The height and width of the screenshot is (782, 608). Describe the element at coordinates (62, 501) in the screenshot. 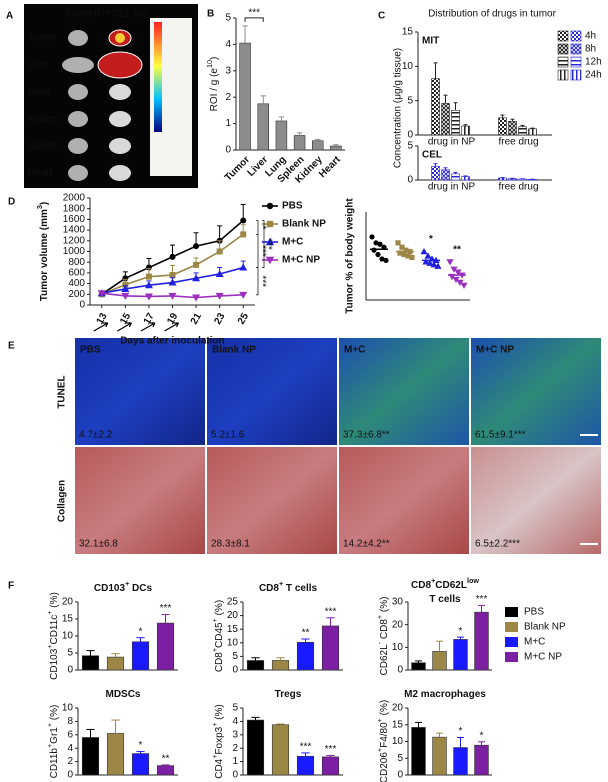

I see `row-label: Collagen` at that location.